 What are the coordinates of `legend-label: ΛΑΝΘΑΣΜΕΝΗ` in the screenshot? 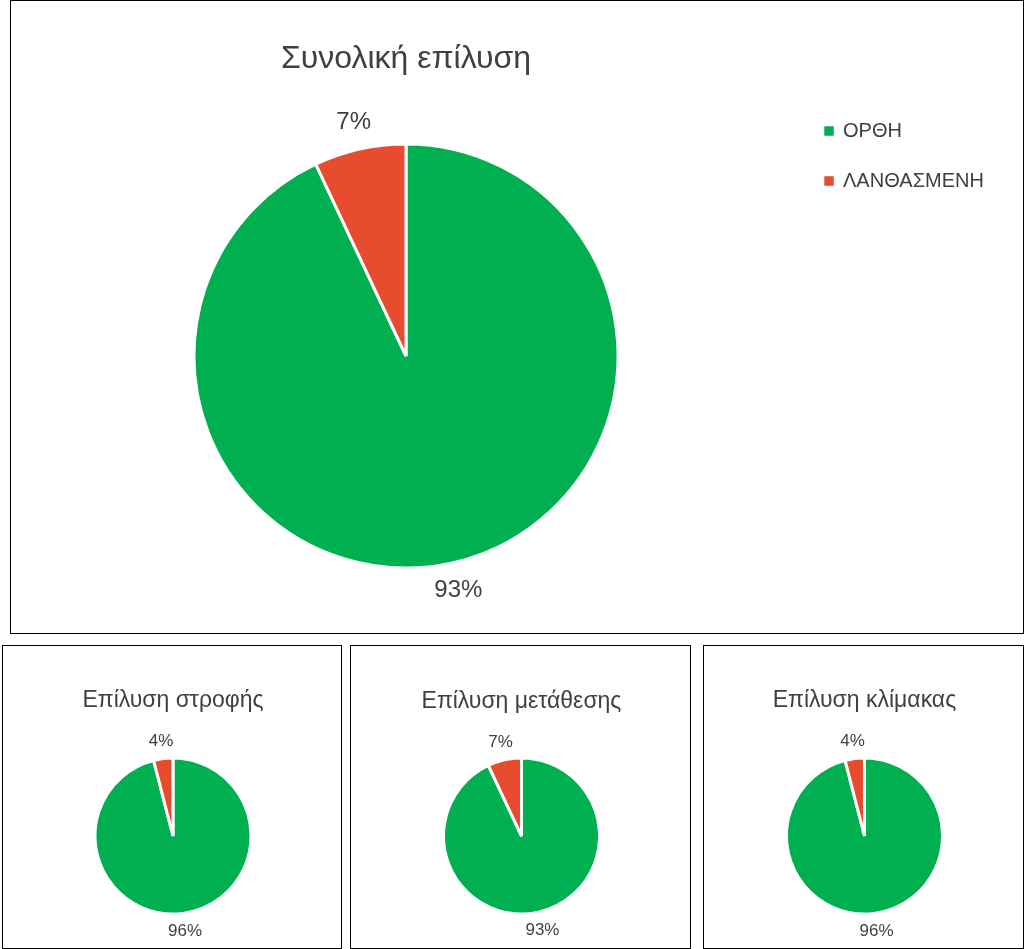 It's located at (913, 180).